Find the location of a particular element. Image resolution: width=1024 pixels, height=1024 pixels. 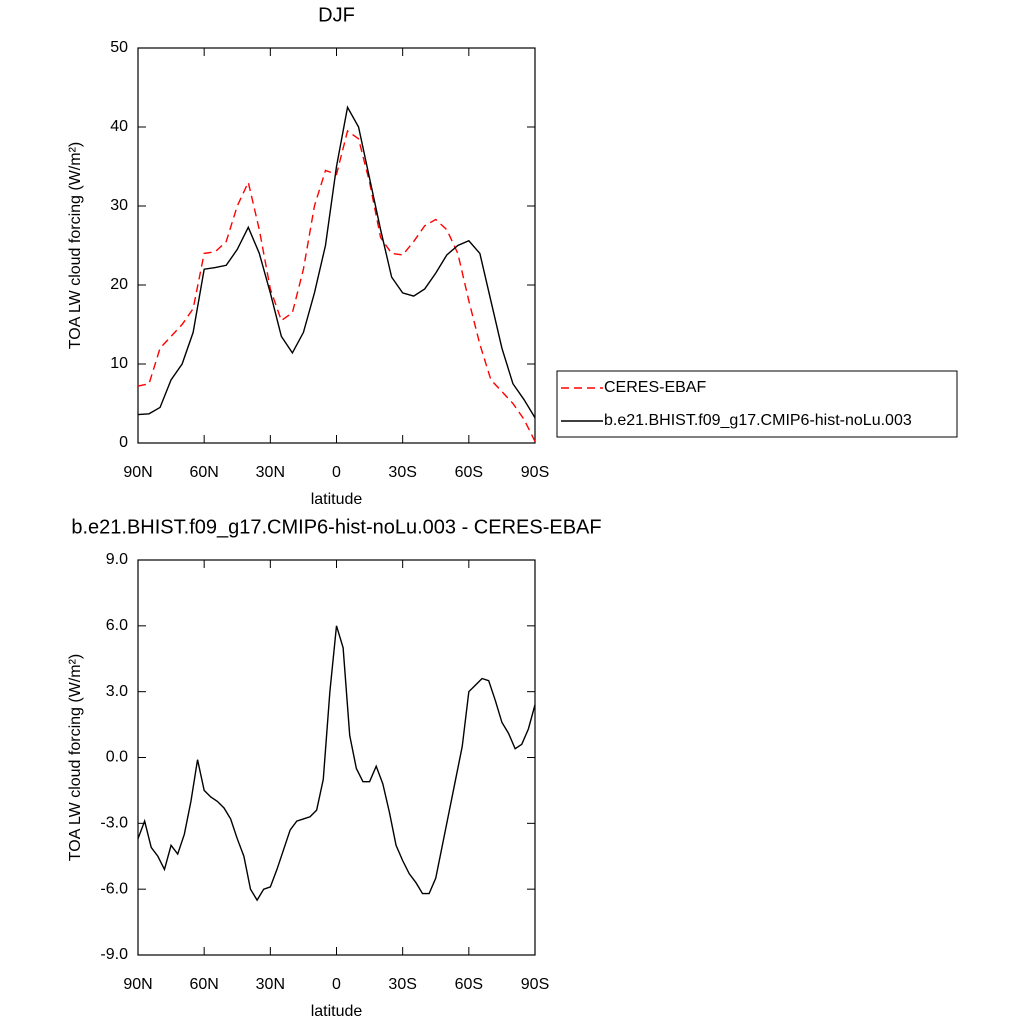

legend-label: CERES-EBAF is located at coordinates (655, 387).